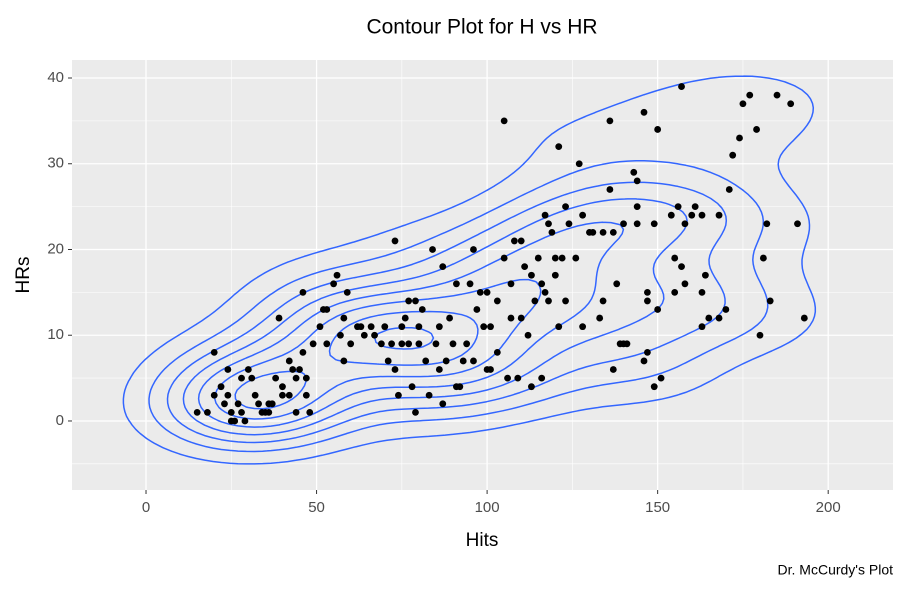 Image resolution: width=910 pixels, height=591 pixels. I want to click on y-tick-label: 40, so click(55, 77).